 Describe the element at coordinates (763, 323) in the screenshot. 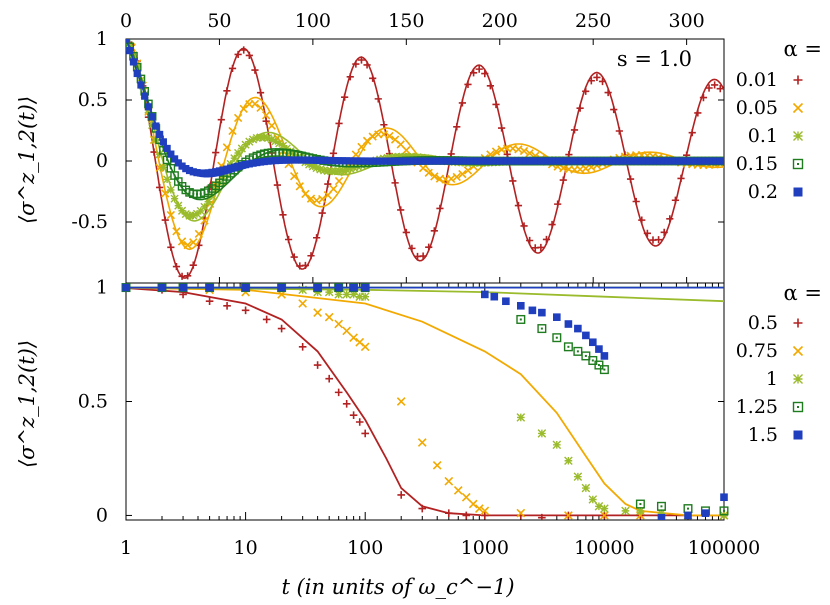

I see `bottom-legend-label-0.5: 0.5` at that location.